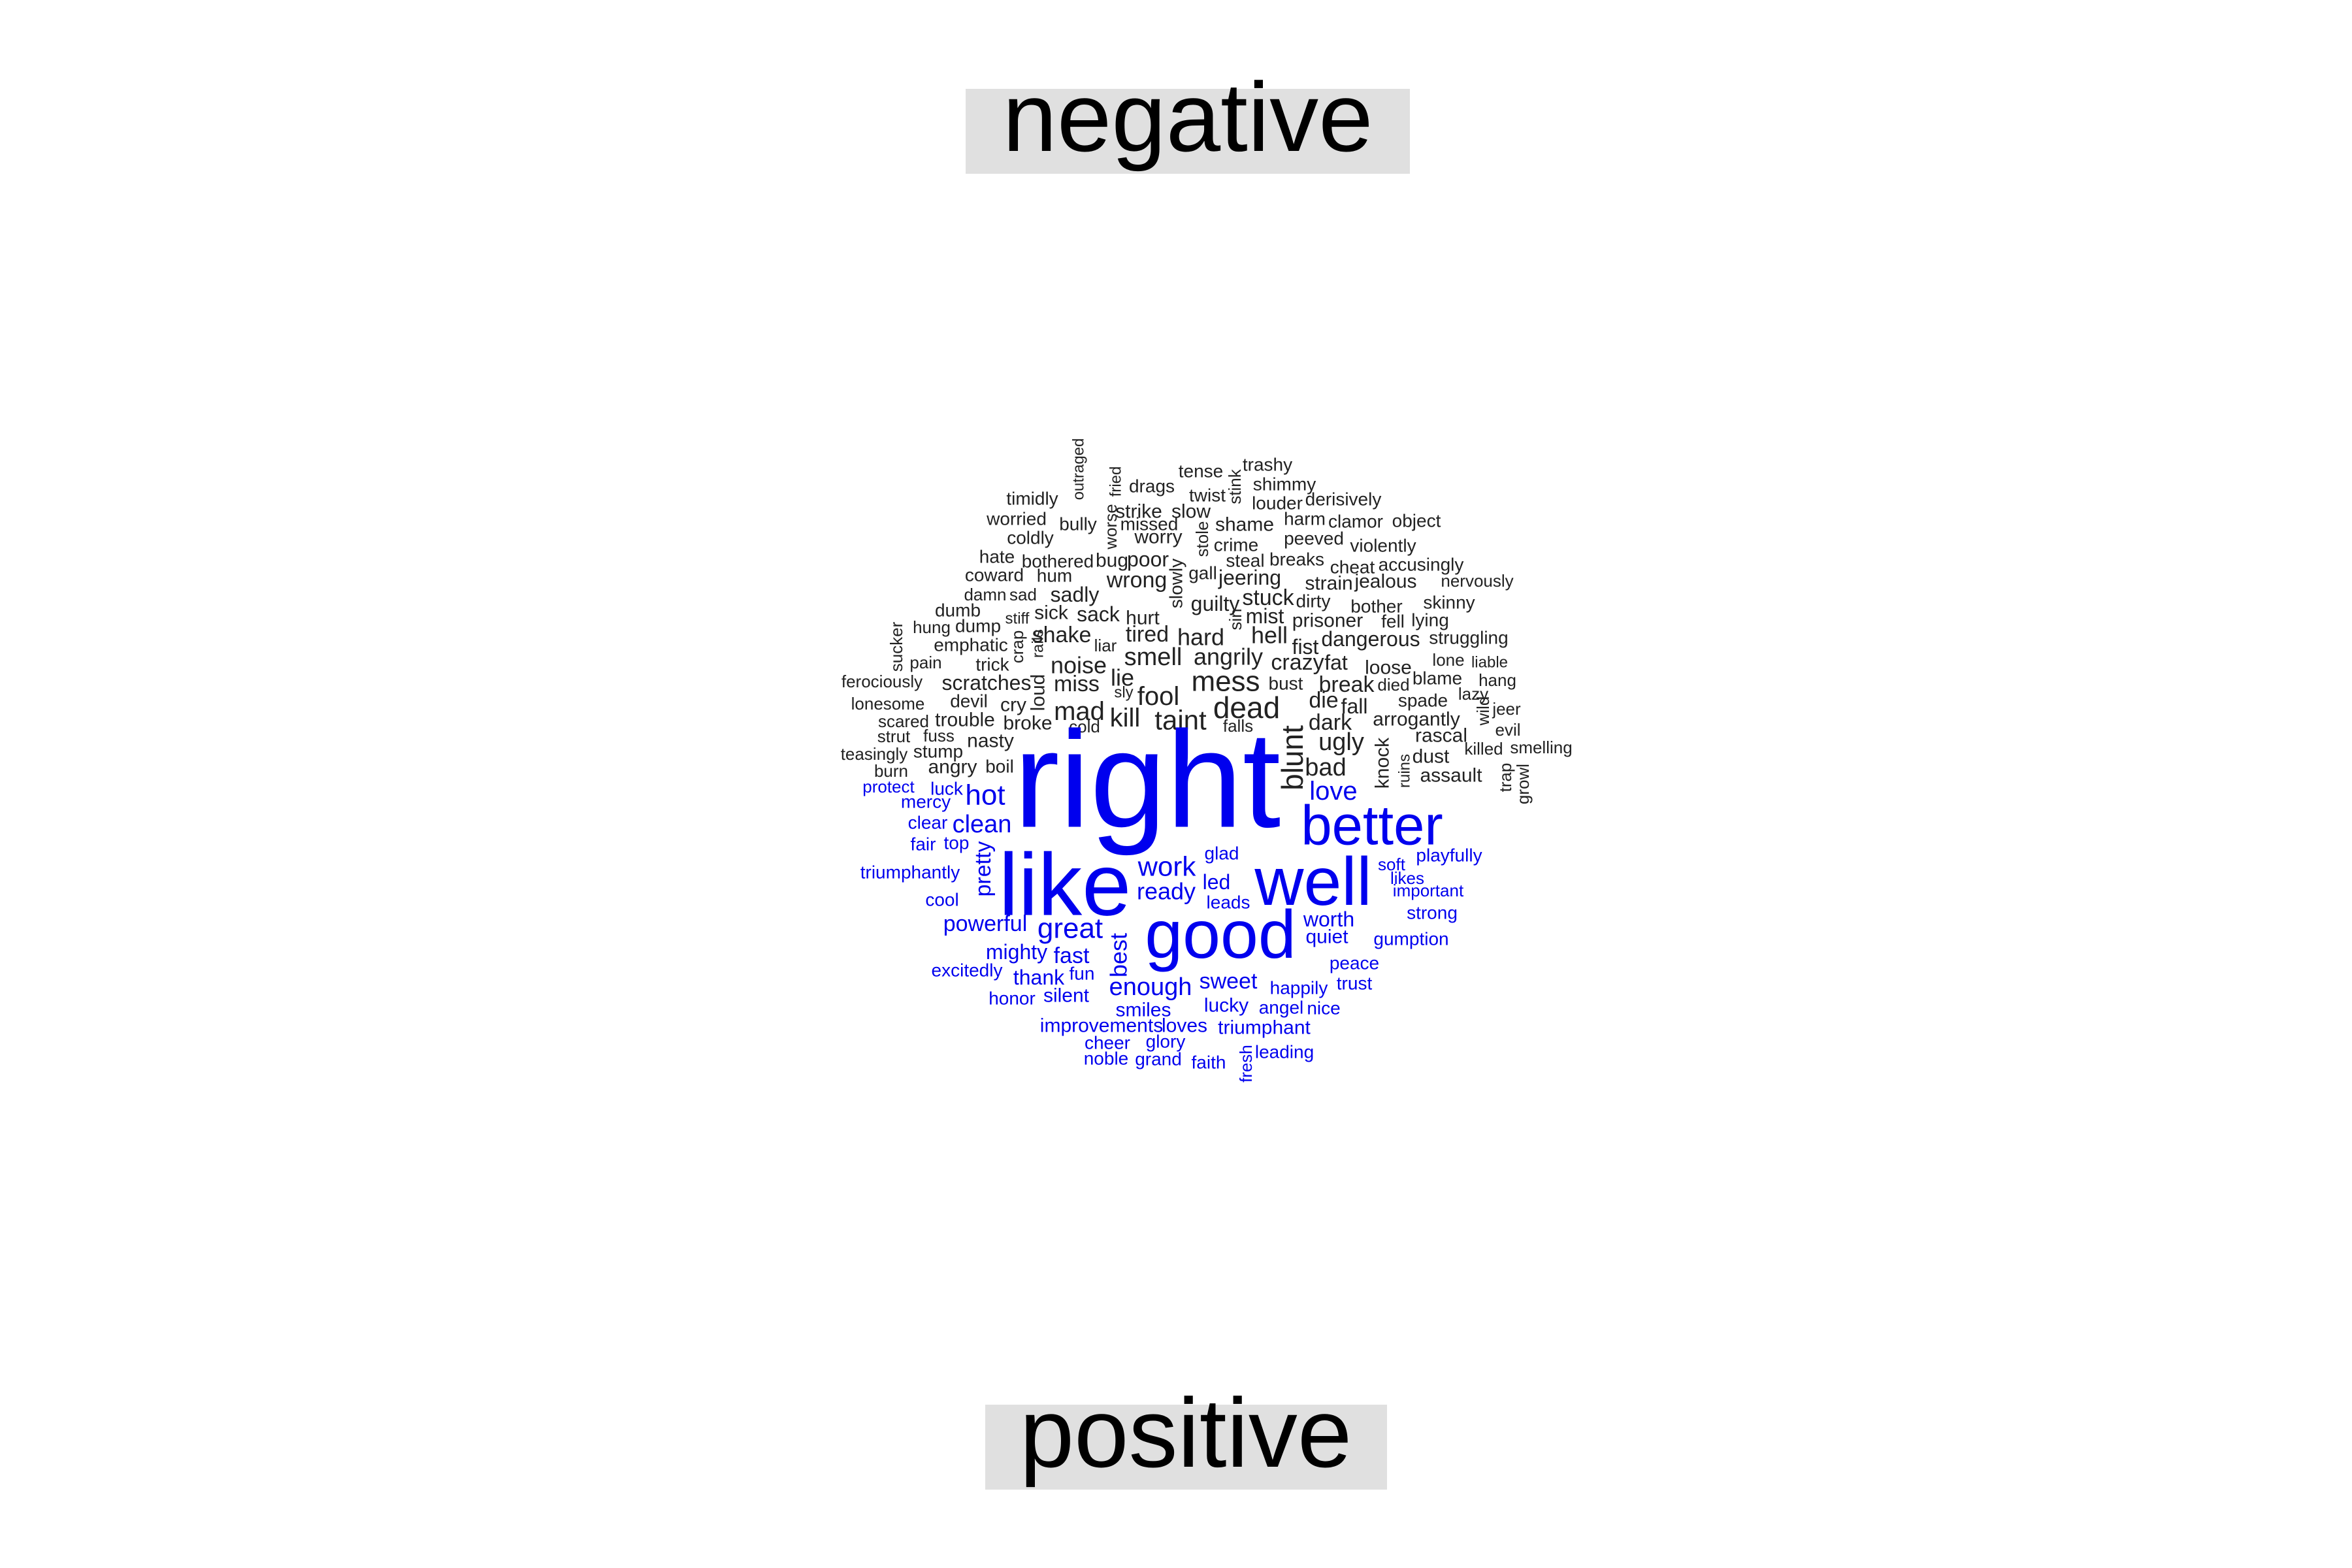 The image size is (2352, 1568). What do you see at coordinates (1352, 567) in the screenshot?
I see `word-cheat: cheat` at bounding box center [1352, 567].